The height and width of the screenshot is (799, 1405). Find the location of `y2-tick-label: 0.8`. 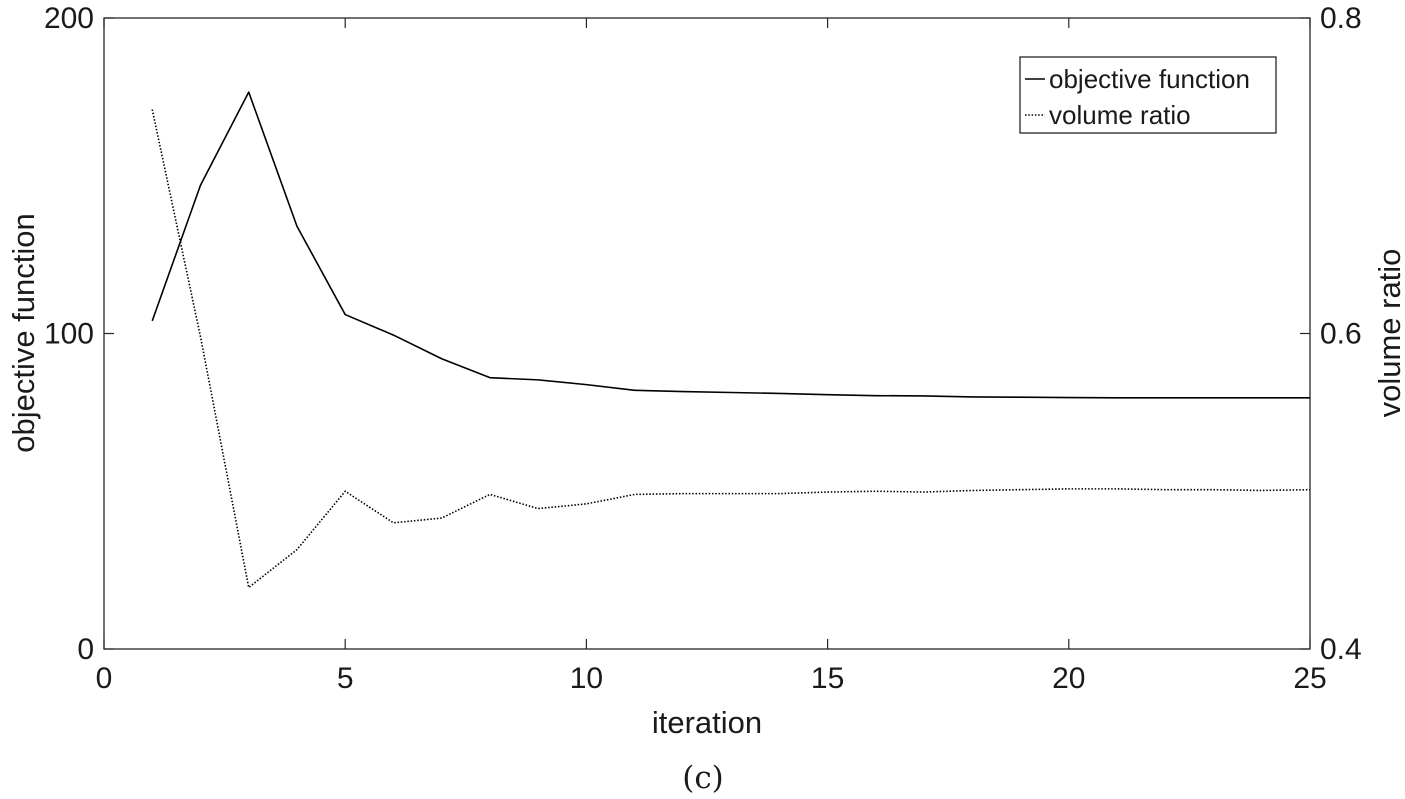

y2-tick-label: 0.8 is located at coordinates (1341, 18).